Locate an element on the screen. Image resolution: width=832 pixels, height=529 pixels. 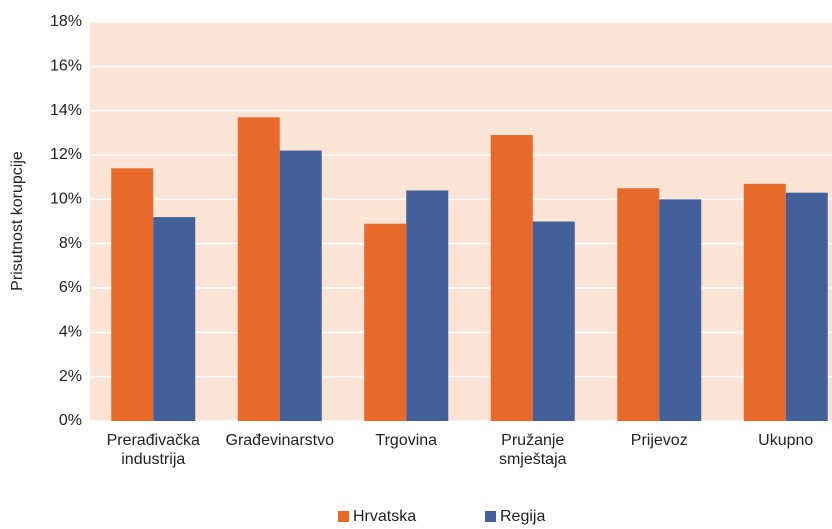
x-tick-label: industrija is located at coordinates (153, 459).